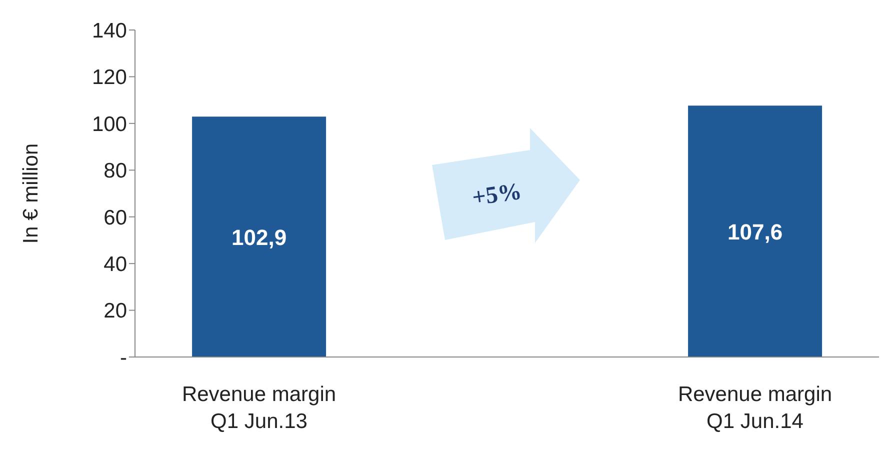  I want to click on data-label: 102,9, so click(259, 237).